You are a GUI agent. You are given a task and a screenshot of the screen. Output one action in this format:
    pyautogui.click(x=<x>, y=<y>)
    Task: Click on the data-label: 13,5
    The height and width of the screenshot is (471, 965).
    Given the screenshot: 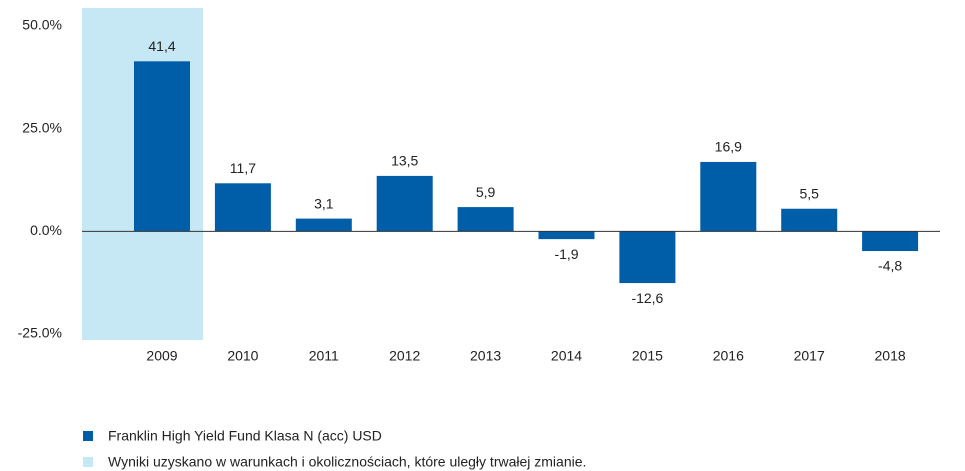 What is the action you would take?
    pyautogui.click(x=404, y=161)
    